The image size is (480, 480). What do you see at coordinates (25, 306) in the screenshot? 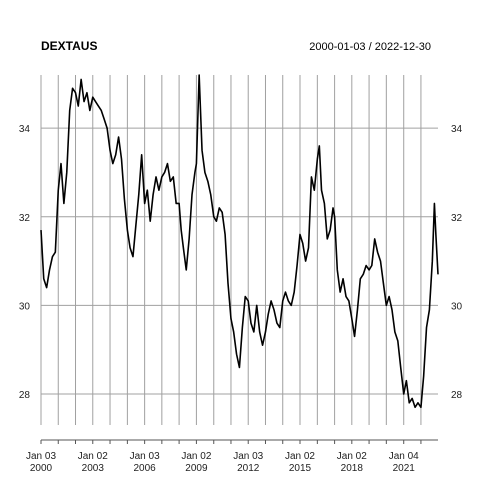
I see `y-tick-label-left: 30` at bounding box center [25, 306].